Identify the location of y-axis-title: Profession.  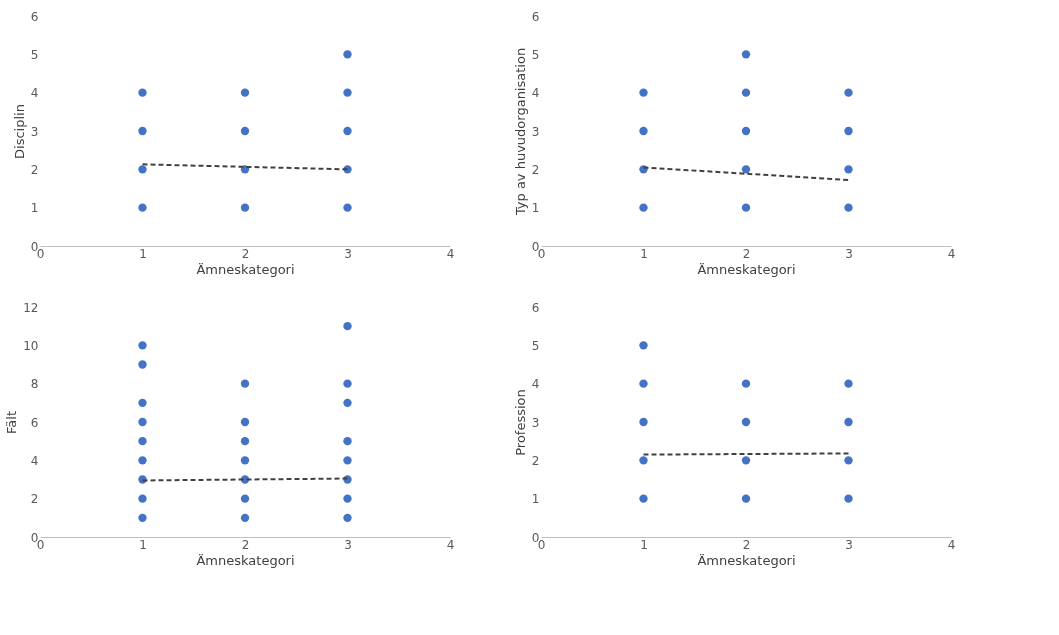
(520, 422).